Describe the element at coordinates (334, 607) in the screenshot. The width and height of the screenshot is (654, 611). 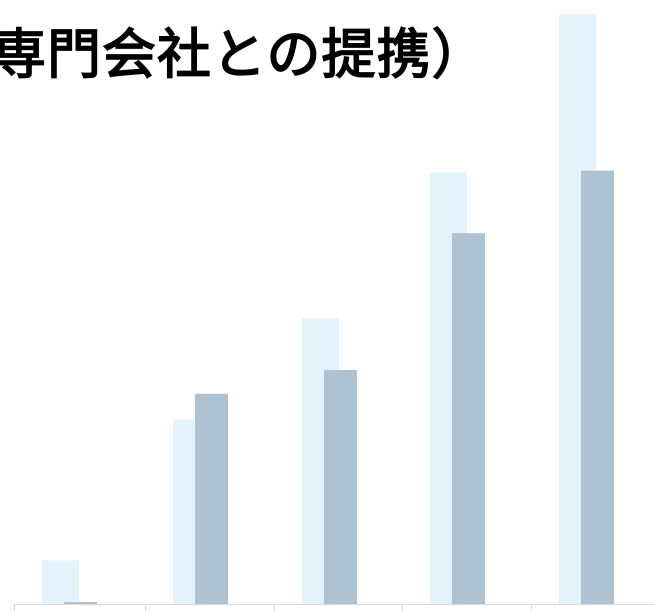
I see `x-axis` at that location.